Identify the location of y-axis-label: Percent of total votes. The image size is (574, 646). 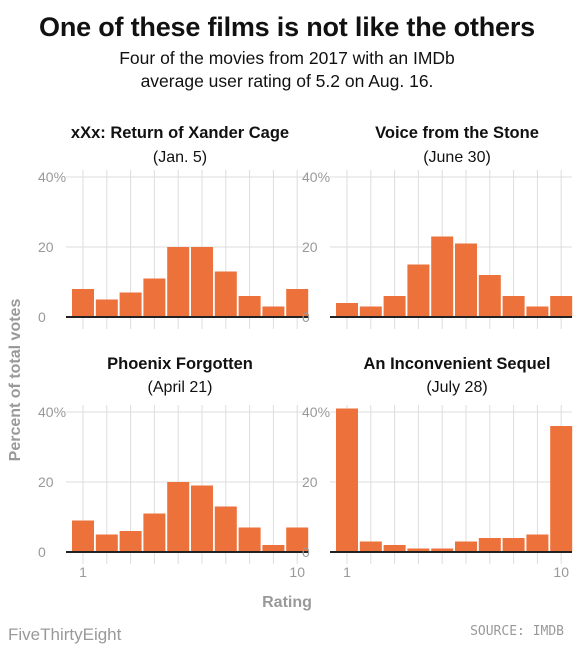
(15, 380).